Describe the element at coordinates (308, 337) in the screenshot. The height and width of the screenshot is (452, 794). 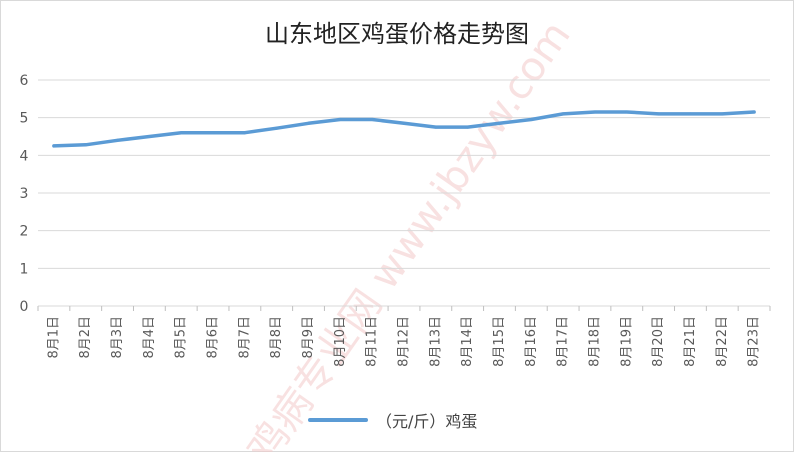
I see `x-tick-label: 8月9日` at that location.